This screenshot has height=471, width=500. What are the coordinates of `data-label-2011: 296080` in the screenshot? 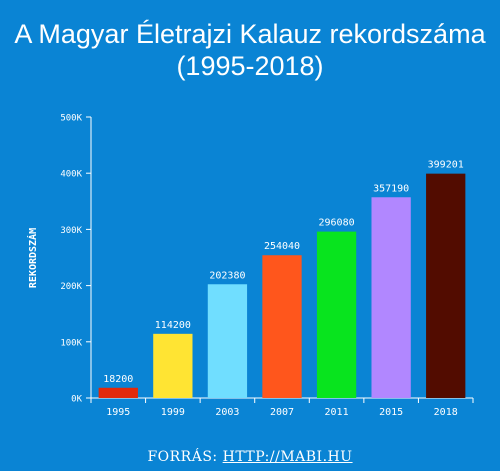 It's located at (337, 223).